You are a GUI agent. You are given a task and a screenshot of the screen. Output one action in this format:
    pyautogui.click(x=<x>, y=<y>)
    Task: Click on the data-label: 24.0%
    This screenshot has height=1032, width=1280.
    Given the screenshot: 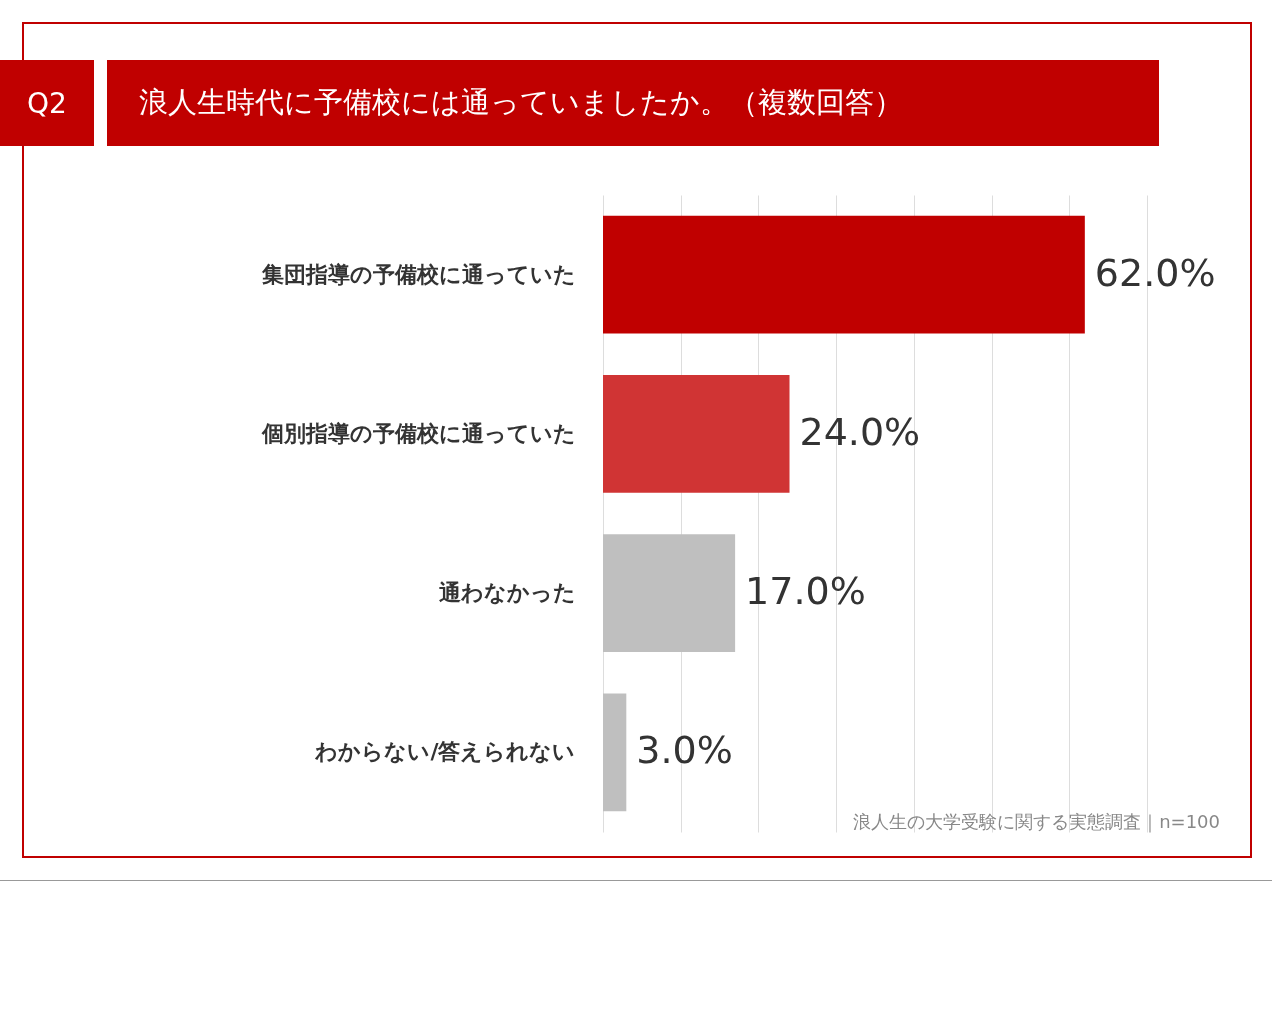 What is the action you would take?
    pyautogui.click(x=860, y=431)
    